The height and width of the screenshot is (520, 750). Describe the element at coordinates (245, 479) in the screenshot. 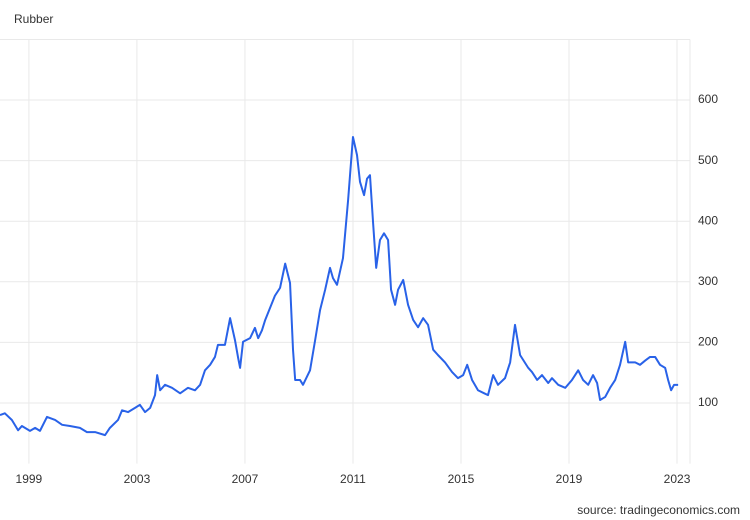

I see `x-tick-label: 2007` at that location.